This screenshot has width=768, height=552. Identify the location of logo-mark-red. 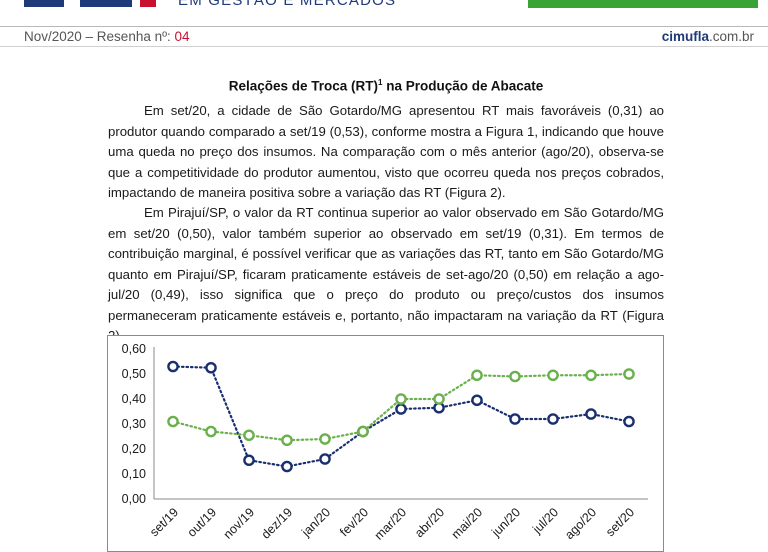
(148, 3).